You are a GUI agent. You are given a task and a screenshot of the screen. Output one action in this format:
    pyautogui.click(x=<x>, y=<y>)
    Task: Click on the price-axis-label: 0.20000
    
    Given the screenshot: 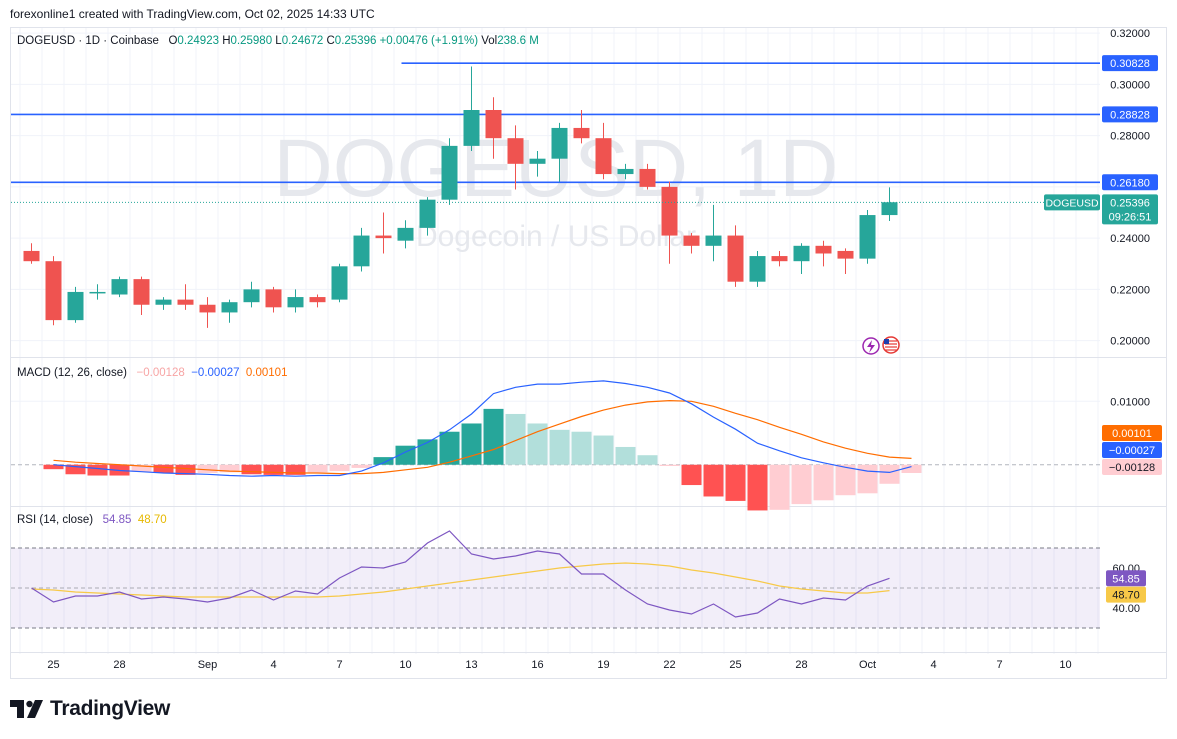 What is the action you would take?
    pyautogui.click(x=1130, y=342)
    